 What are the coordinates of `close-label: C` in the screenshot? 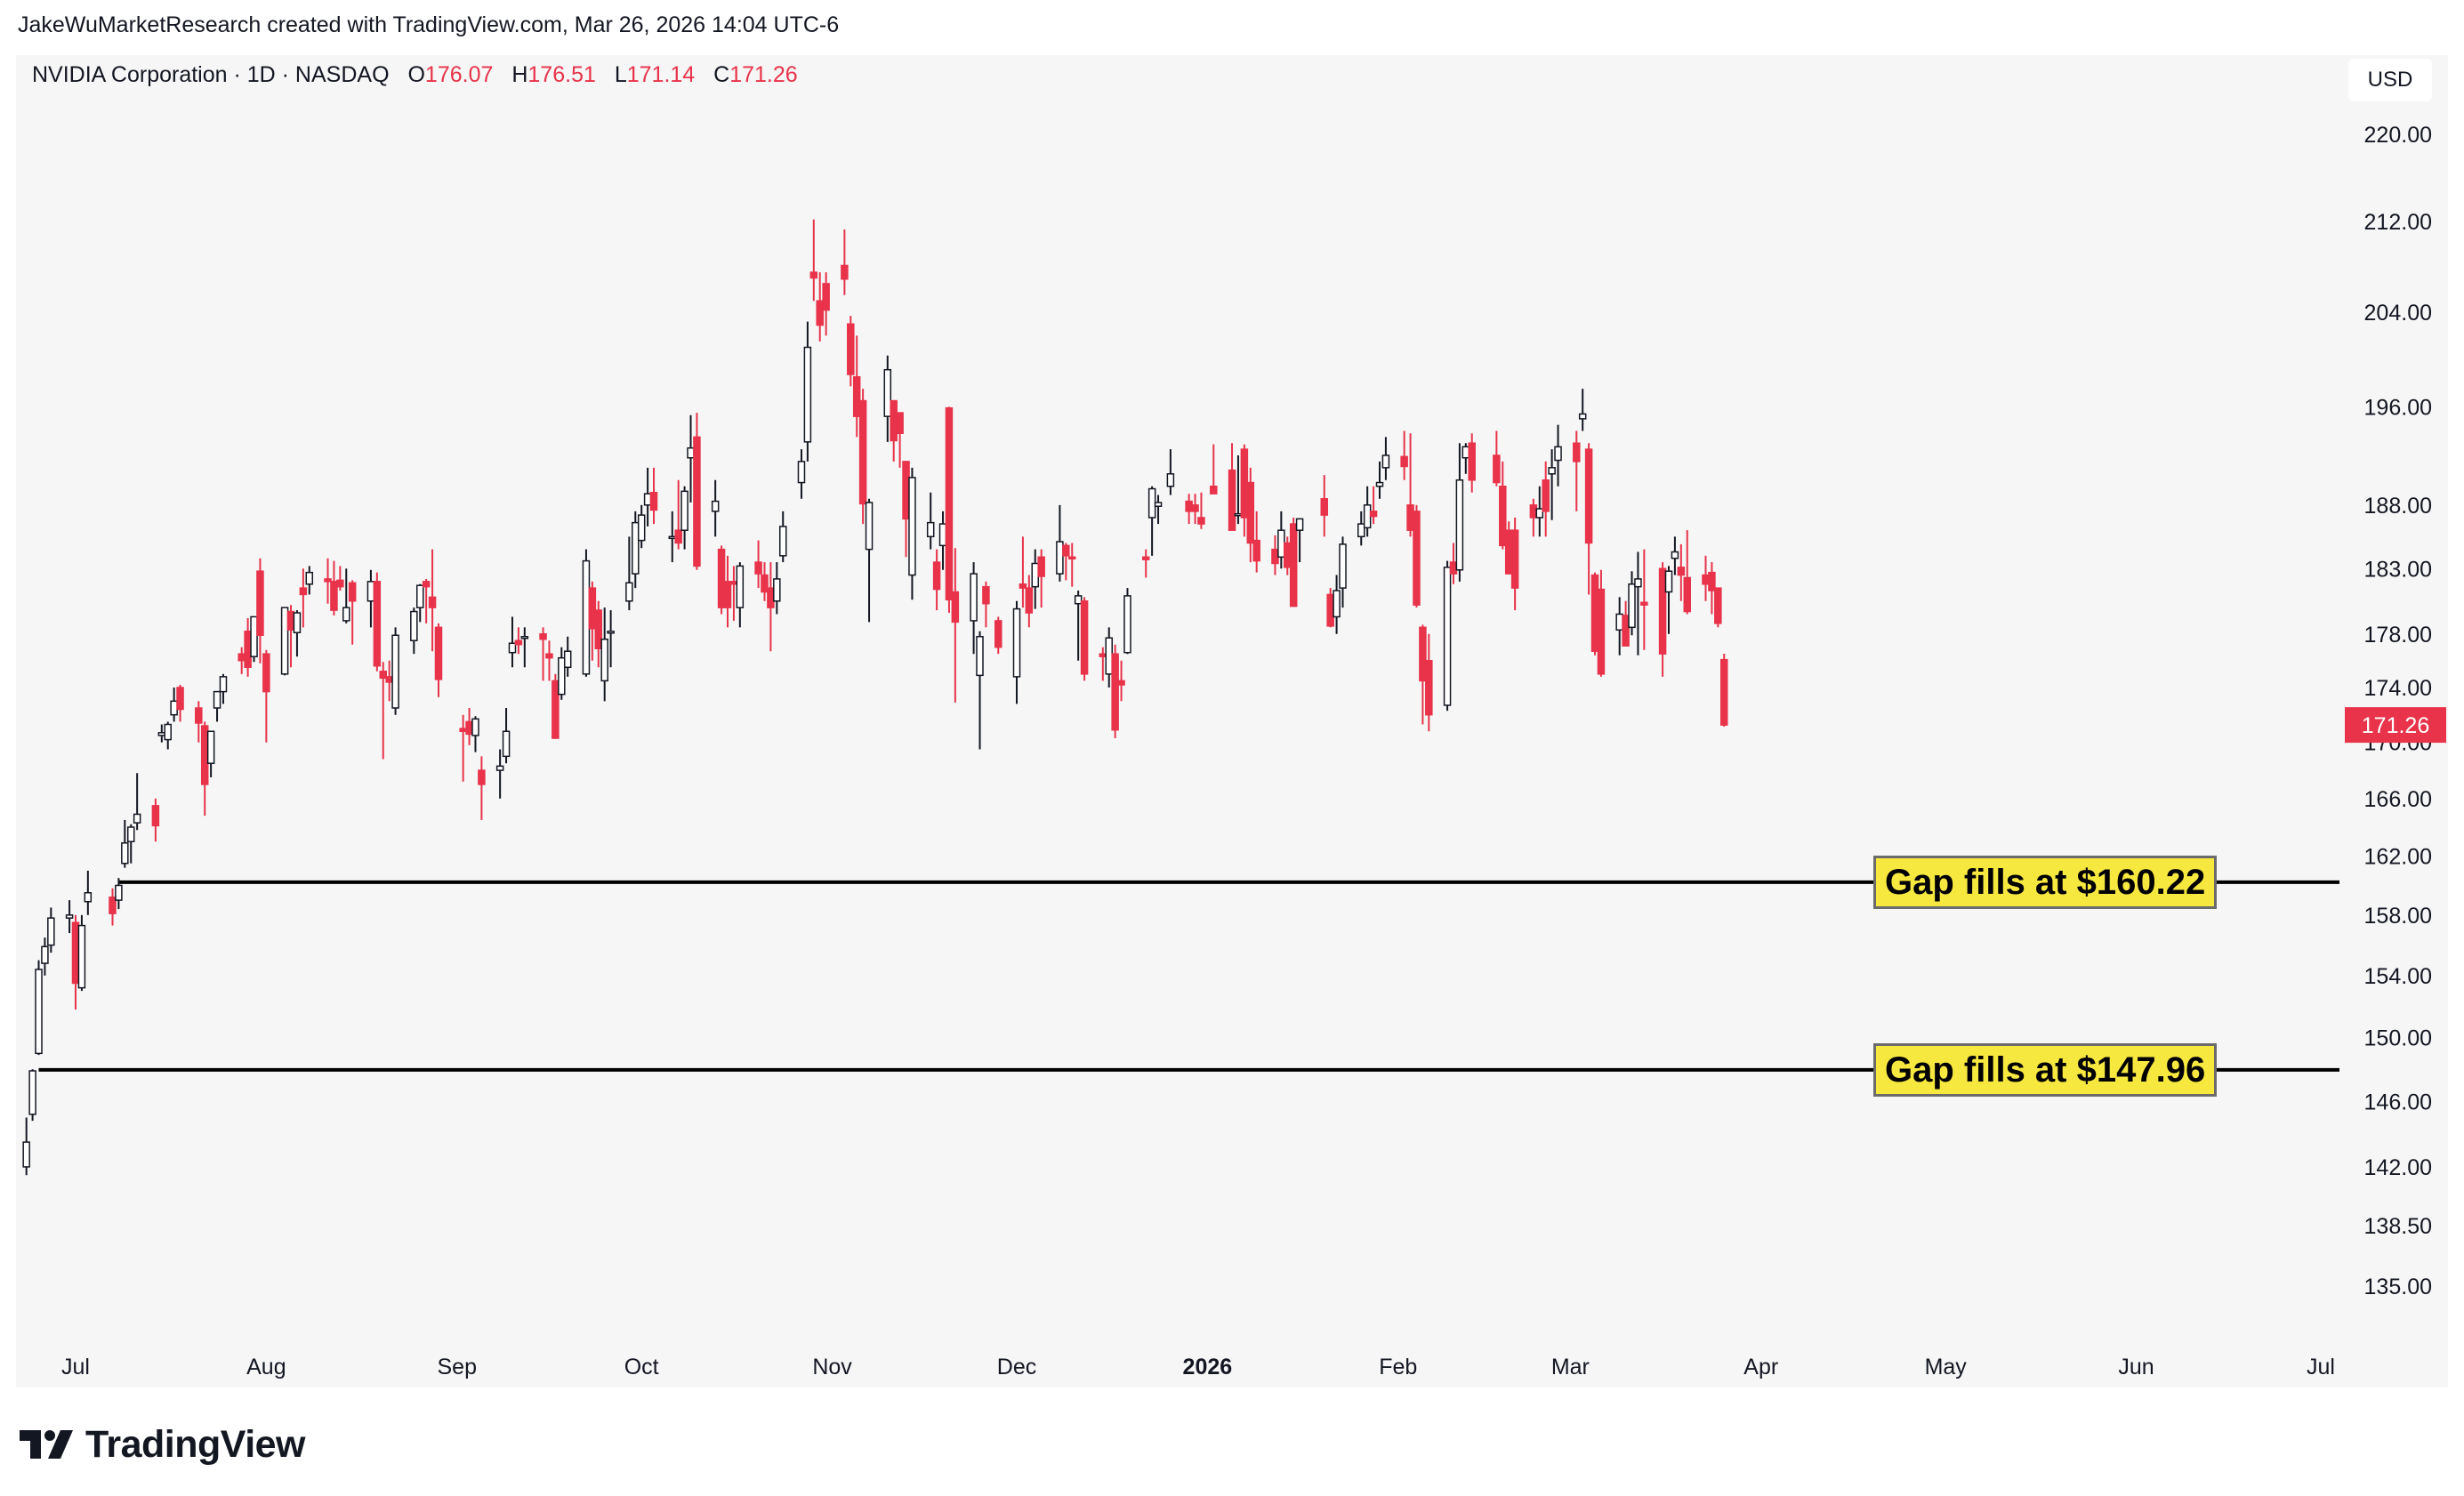 It's located at (721, 74).